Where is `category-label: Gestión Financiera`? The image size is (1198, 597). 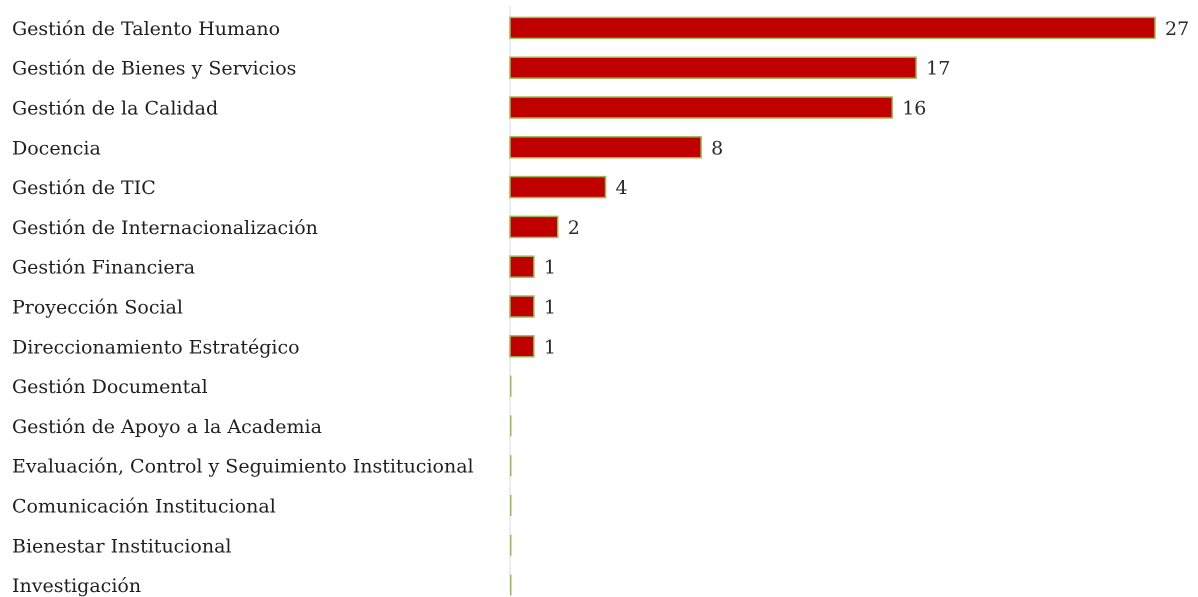
category-label: Gestión Financiera is located at coordinates (103, 268).